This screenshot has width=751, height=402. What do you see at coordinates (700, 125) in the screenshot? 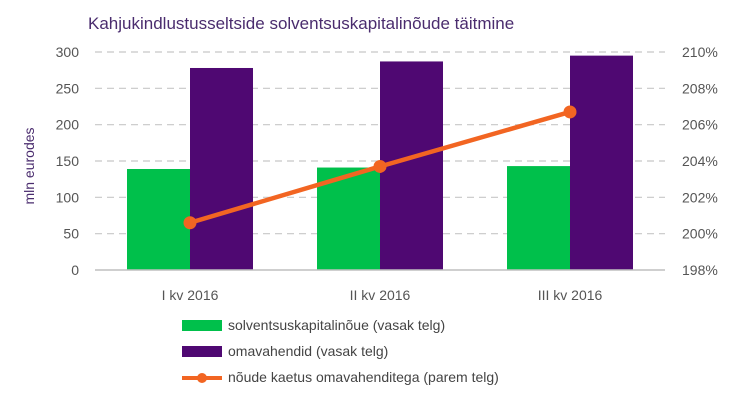
I see `y2-tick-label: 206%` at bounding box center [700, 125].